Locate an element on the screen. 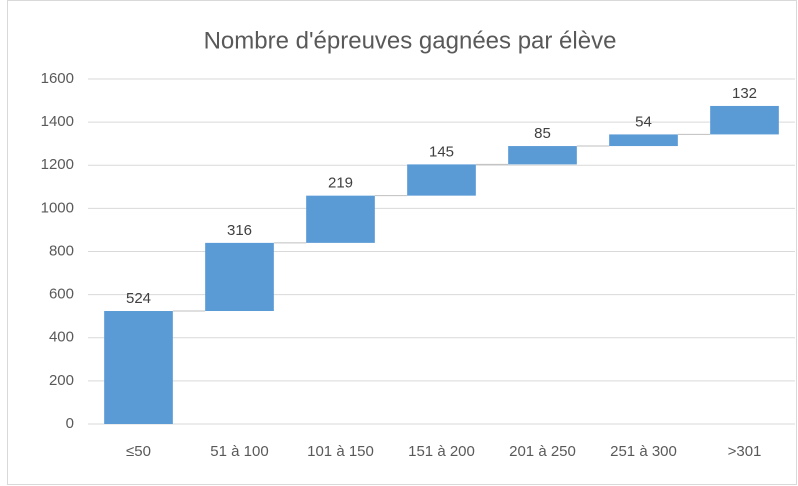 The width and height of the screenshot is (798, 486). x-tick-label: 101 à 150 is located at coordinates (340, 451).